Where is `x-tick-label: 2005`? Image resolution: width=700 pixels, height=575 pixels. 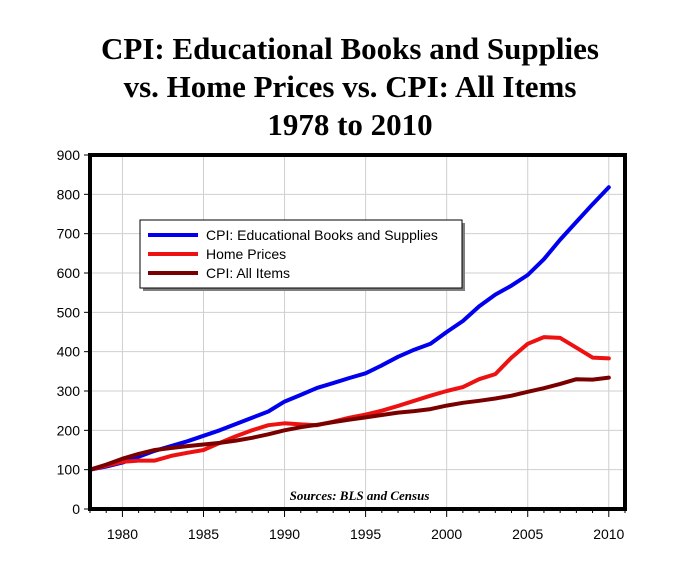 x-tick-label: 2005 is located at coordinates (527, 534).